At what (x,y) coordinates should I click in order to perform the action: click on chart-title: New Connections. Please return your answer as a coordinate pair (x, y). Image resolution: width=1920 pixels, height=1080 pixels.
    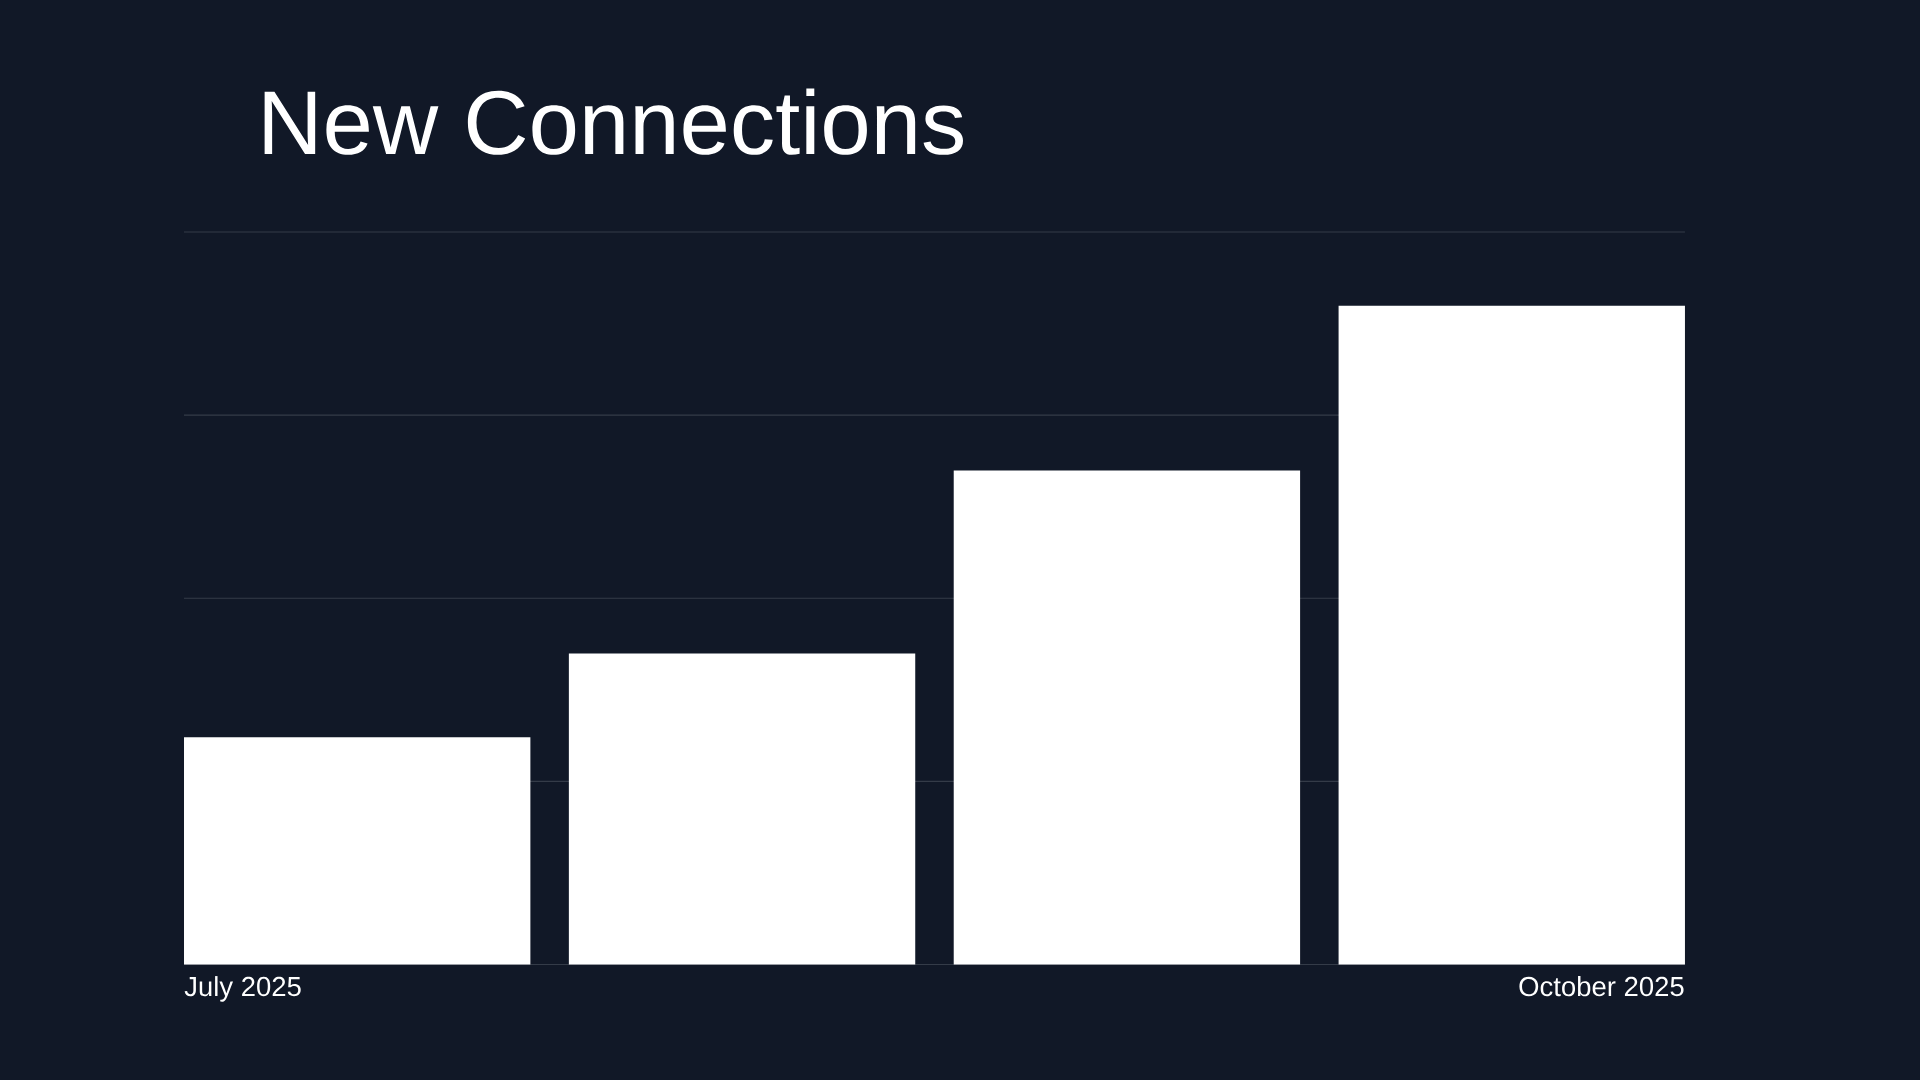
    Looking at the image, I should click on (613, 121).